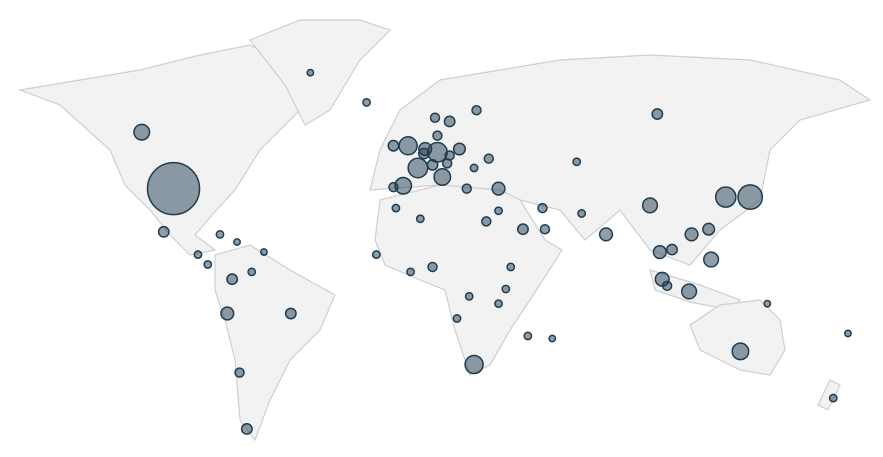 The image size is (883, 457). I want to click on africa, so click(468, 280).